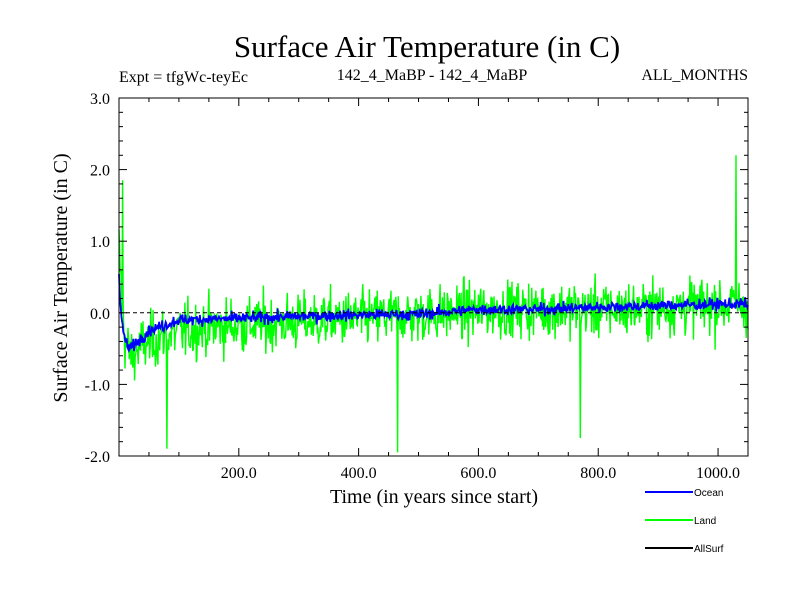 This screenshot has height=600, width=800. Describe the element at coordinates (434, 497) in the screenshot. I see `x-axis-label: Time (in years since start)` at that location.